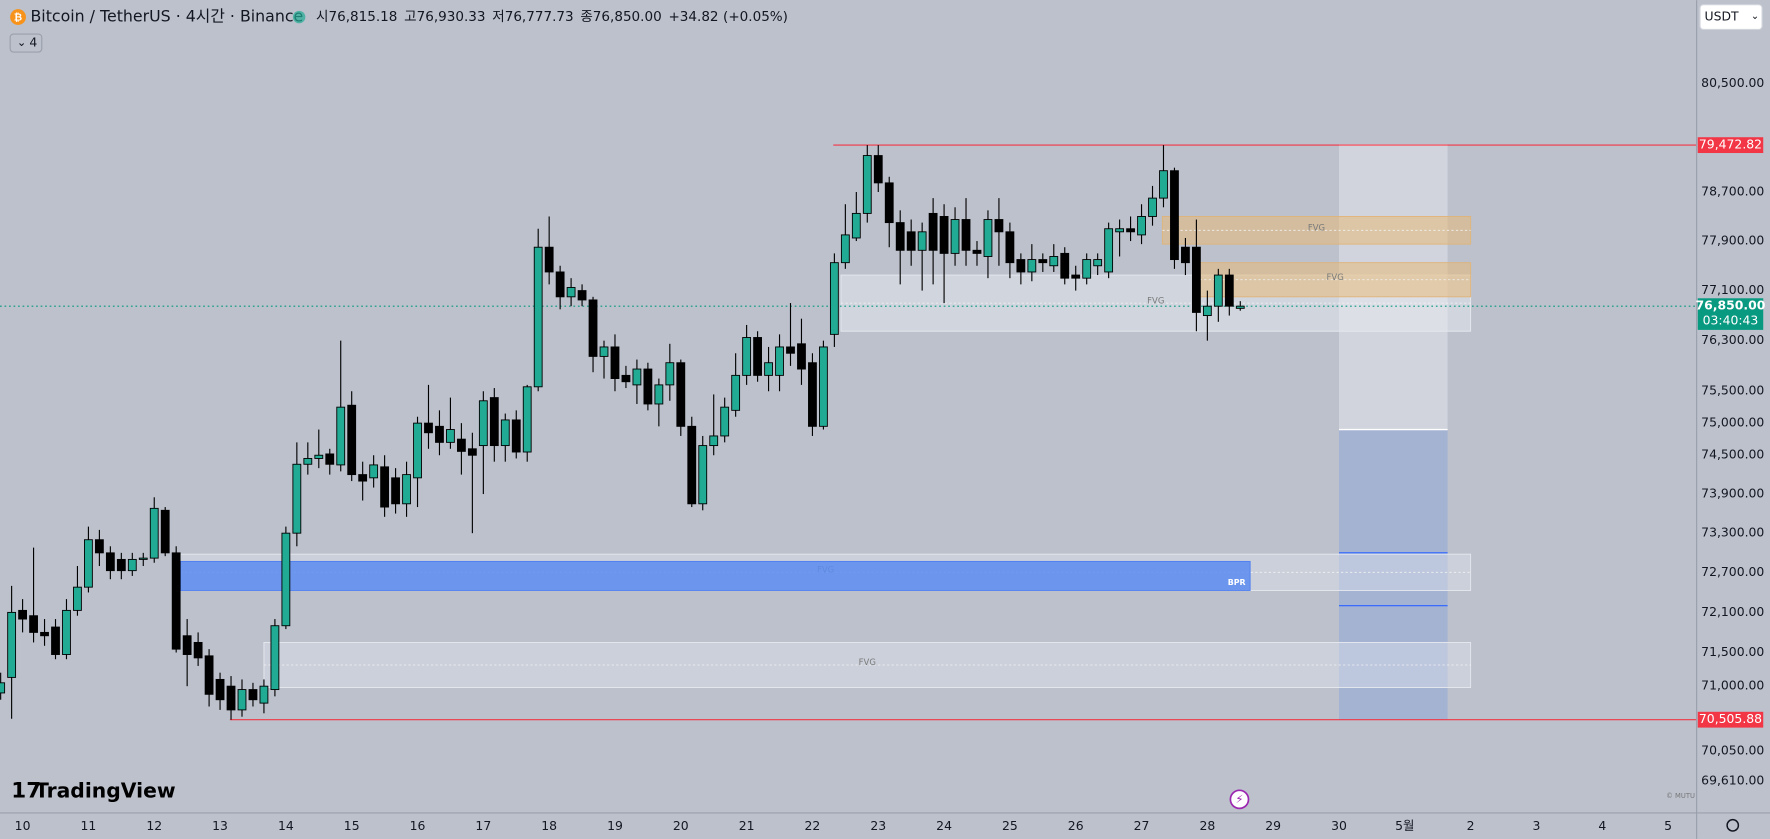 The image size is (1770, 839). I want to click on y-tick-label: 72,700.00, so click(1732, 571).